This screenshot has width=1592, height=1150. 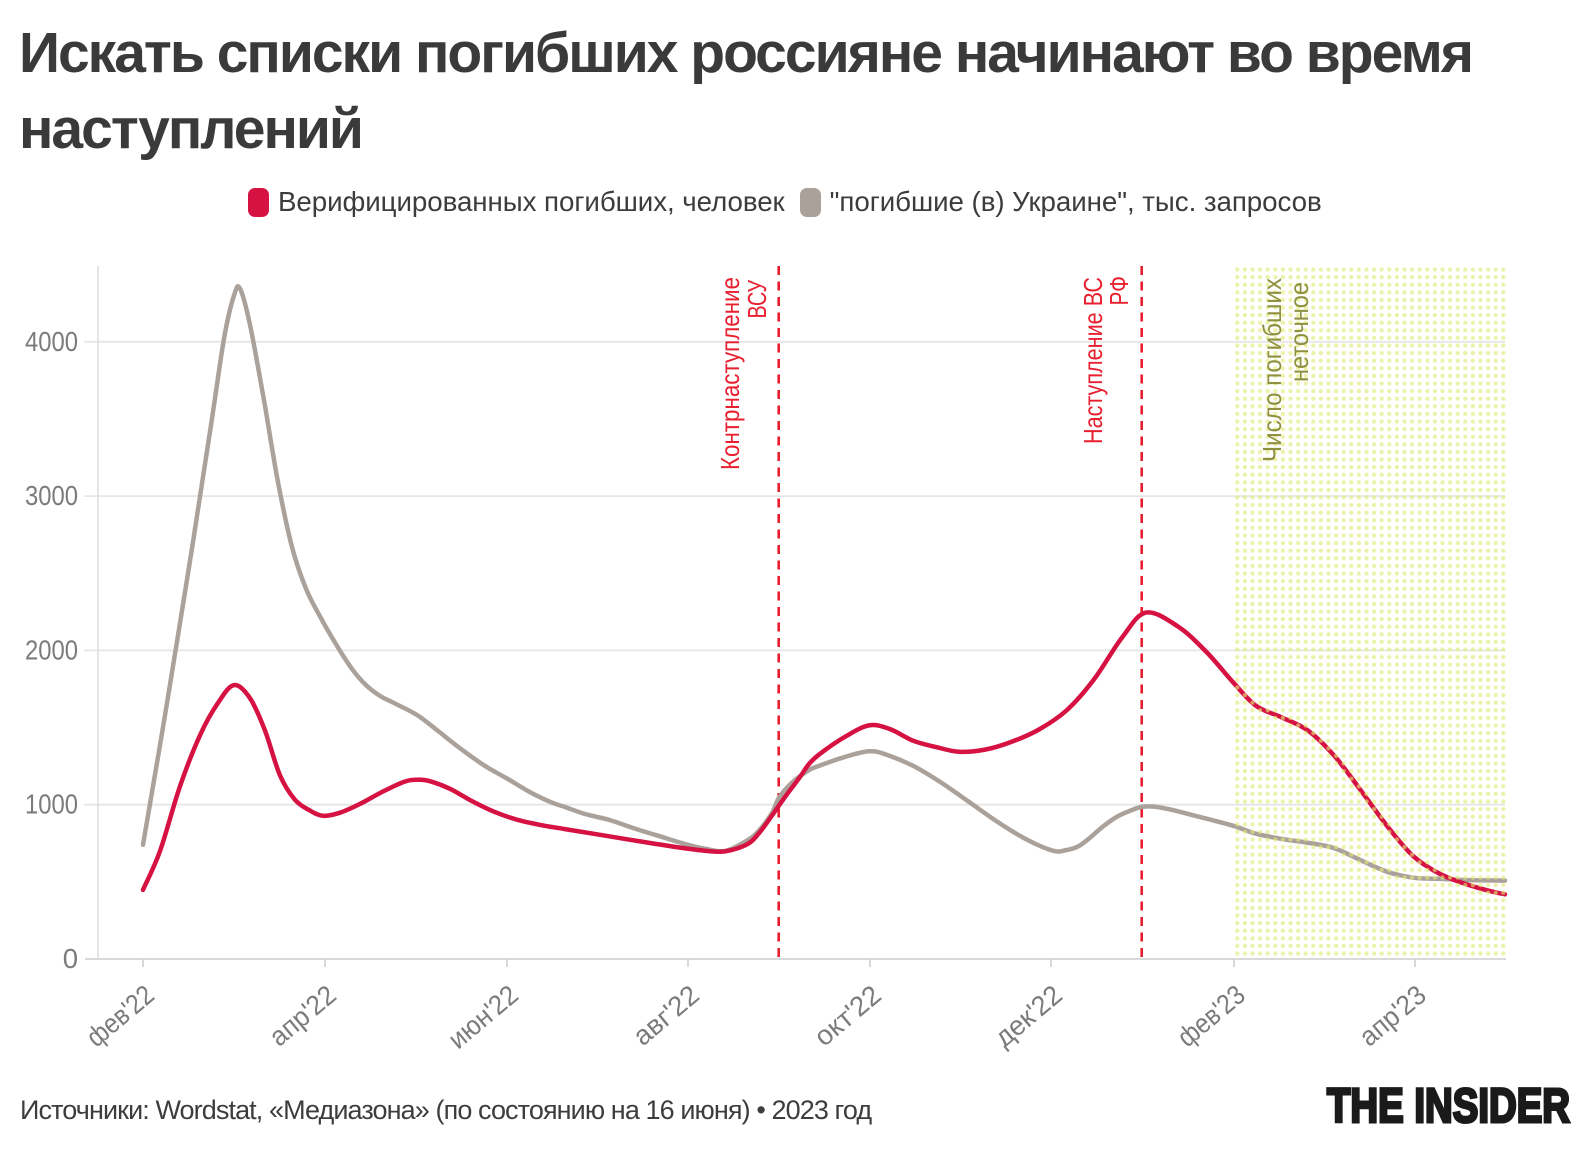 What do you see at coordinates (51, 804) in the screenshot?
I see `svg-text: 1000` at bounding box center [51, 804].